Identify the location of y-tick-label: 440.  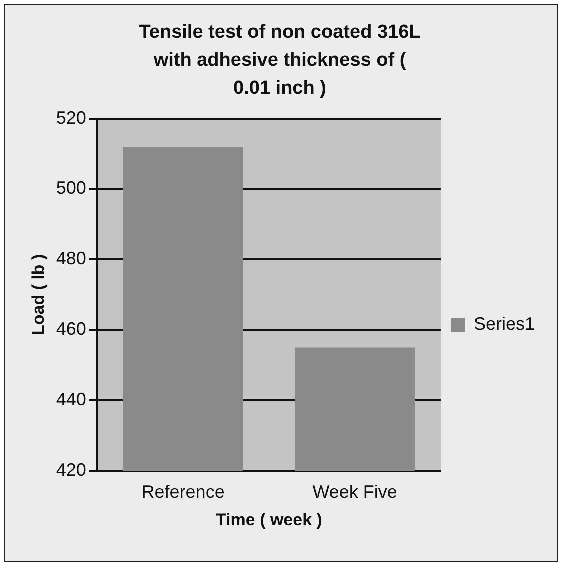
(71, 400).